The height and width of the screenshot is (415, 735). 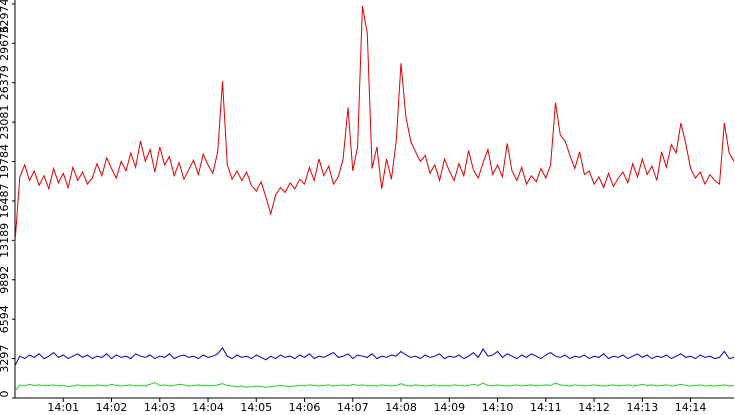 What do you see at coordinates (691, 407) in the screenshot?
I see `x-tick-label: 14:14` at bounding box center [691, 407].